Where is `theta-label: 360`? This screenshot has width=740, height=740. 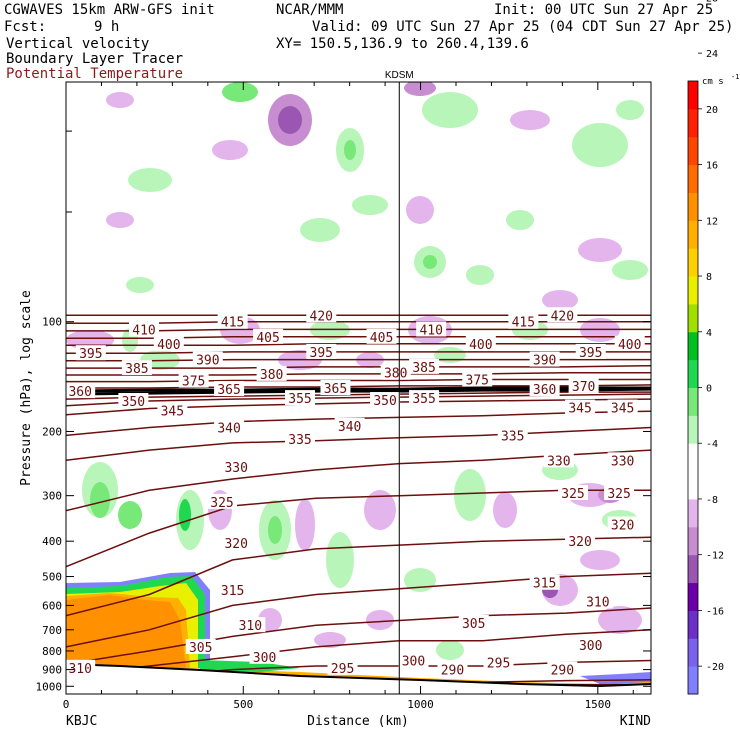
theta-label: 360 is located at coordinates (81, 391).